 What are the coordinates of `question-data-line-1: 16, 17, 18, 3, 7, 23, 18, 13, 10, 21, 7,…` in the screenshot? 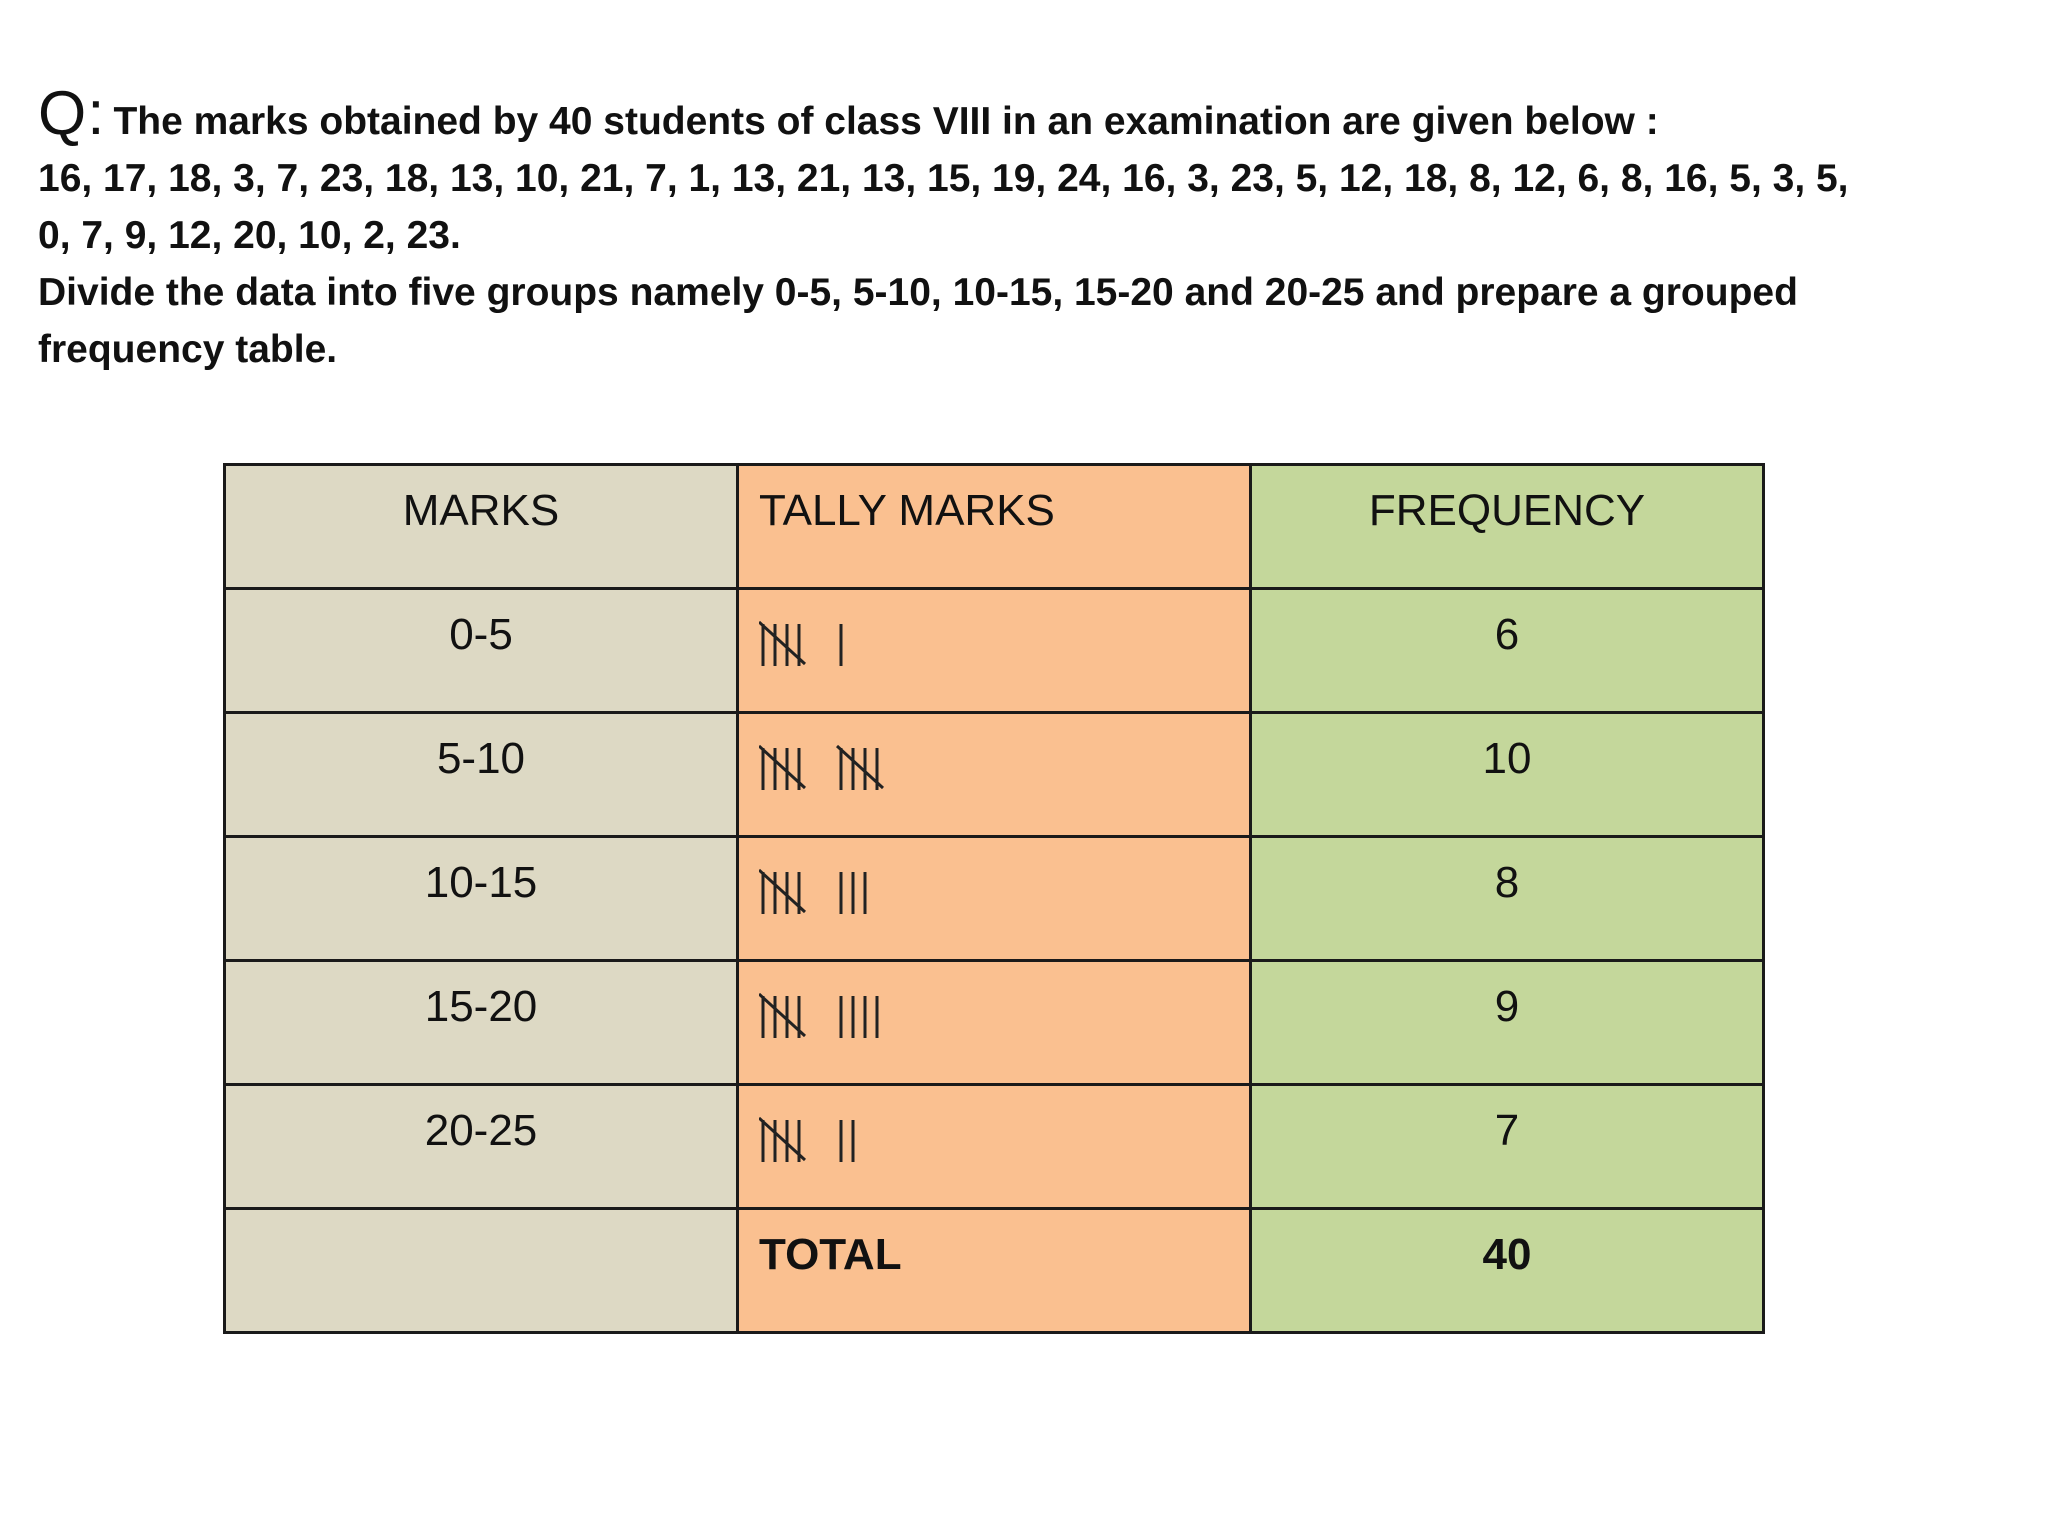 It's located at (943, 178).